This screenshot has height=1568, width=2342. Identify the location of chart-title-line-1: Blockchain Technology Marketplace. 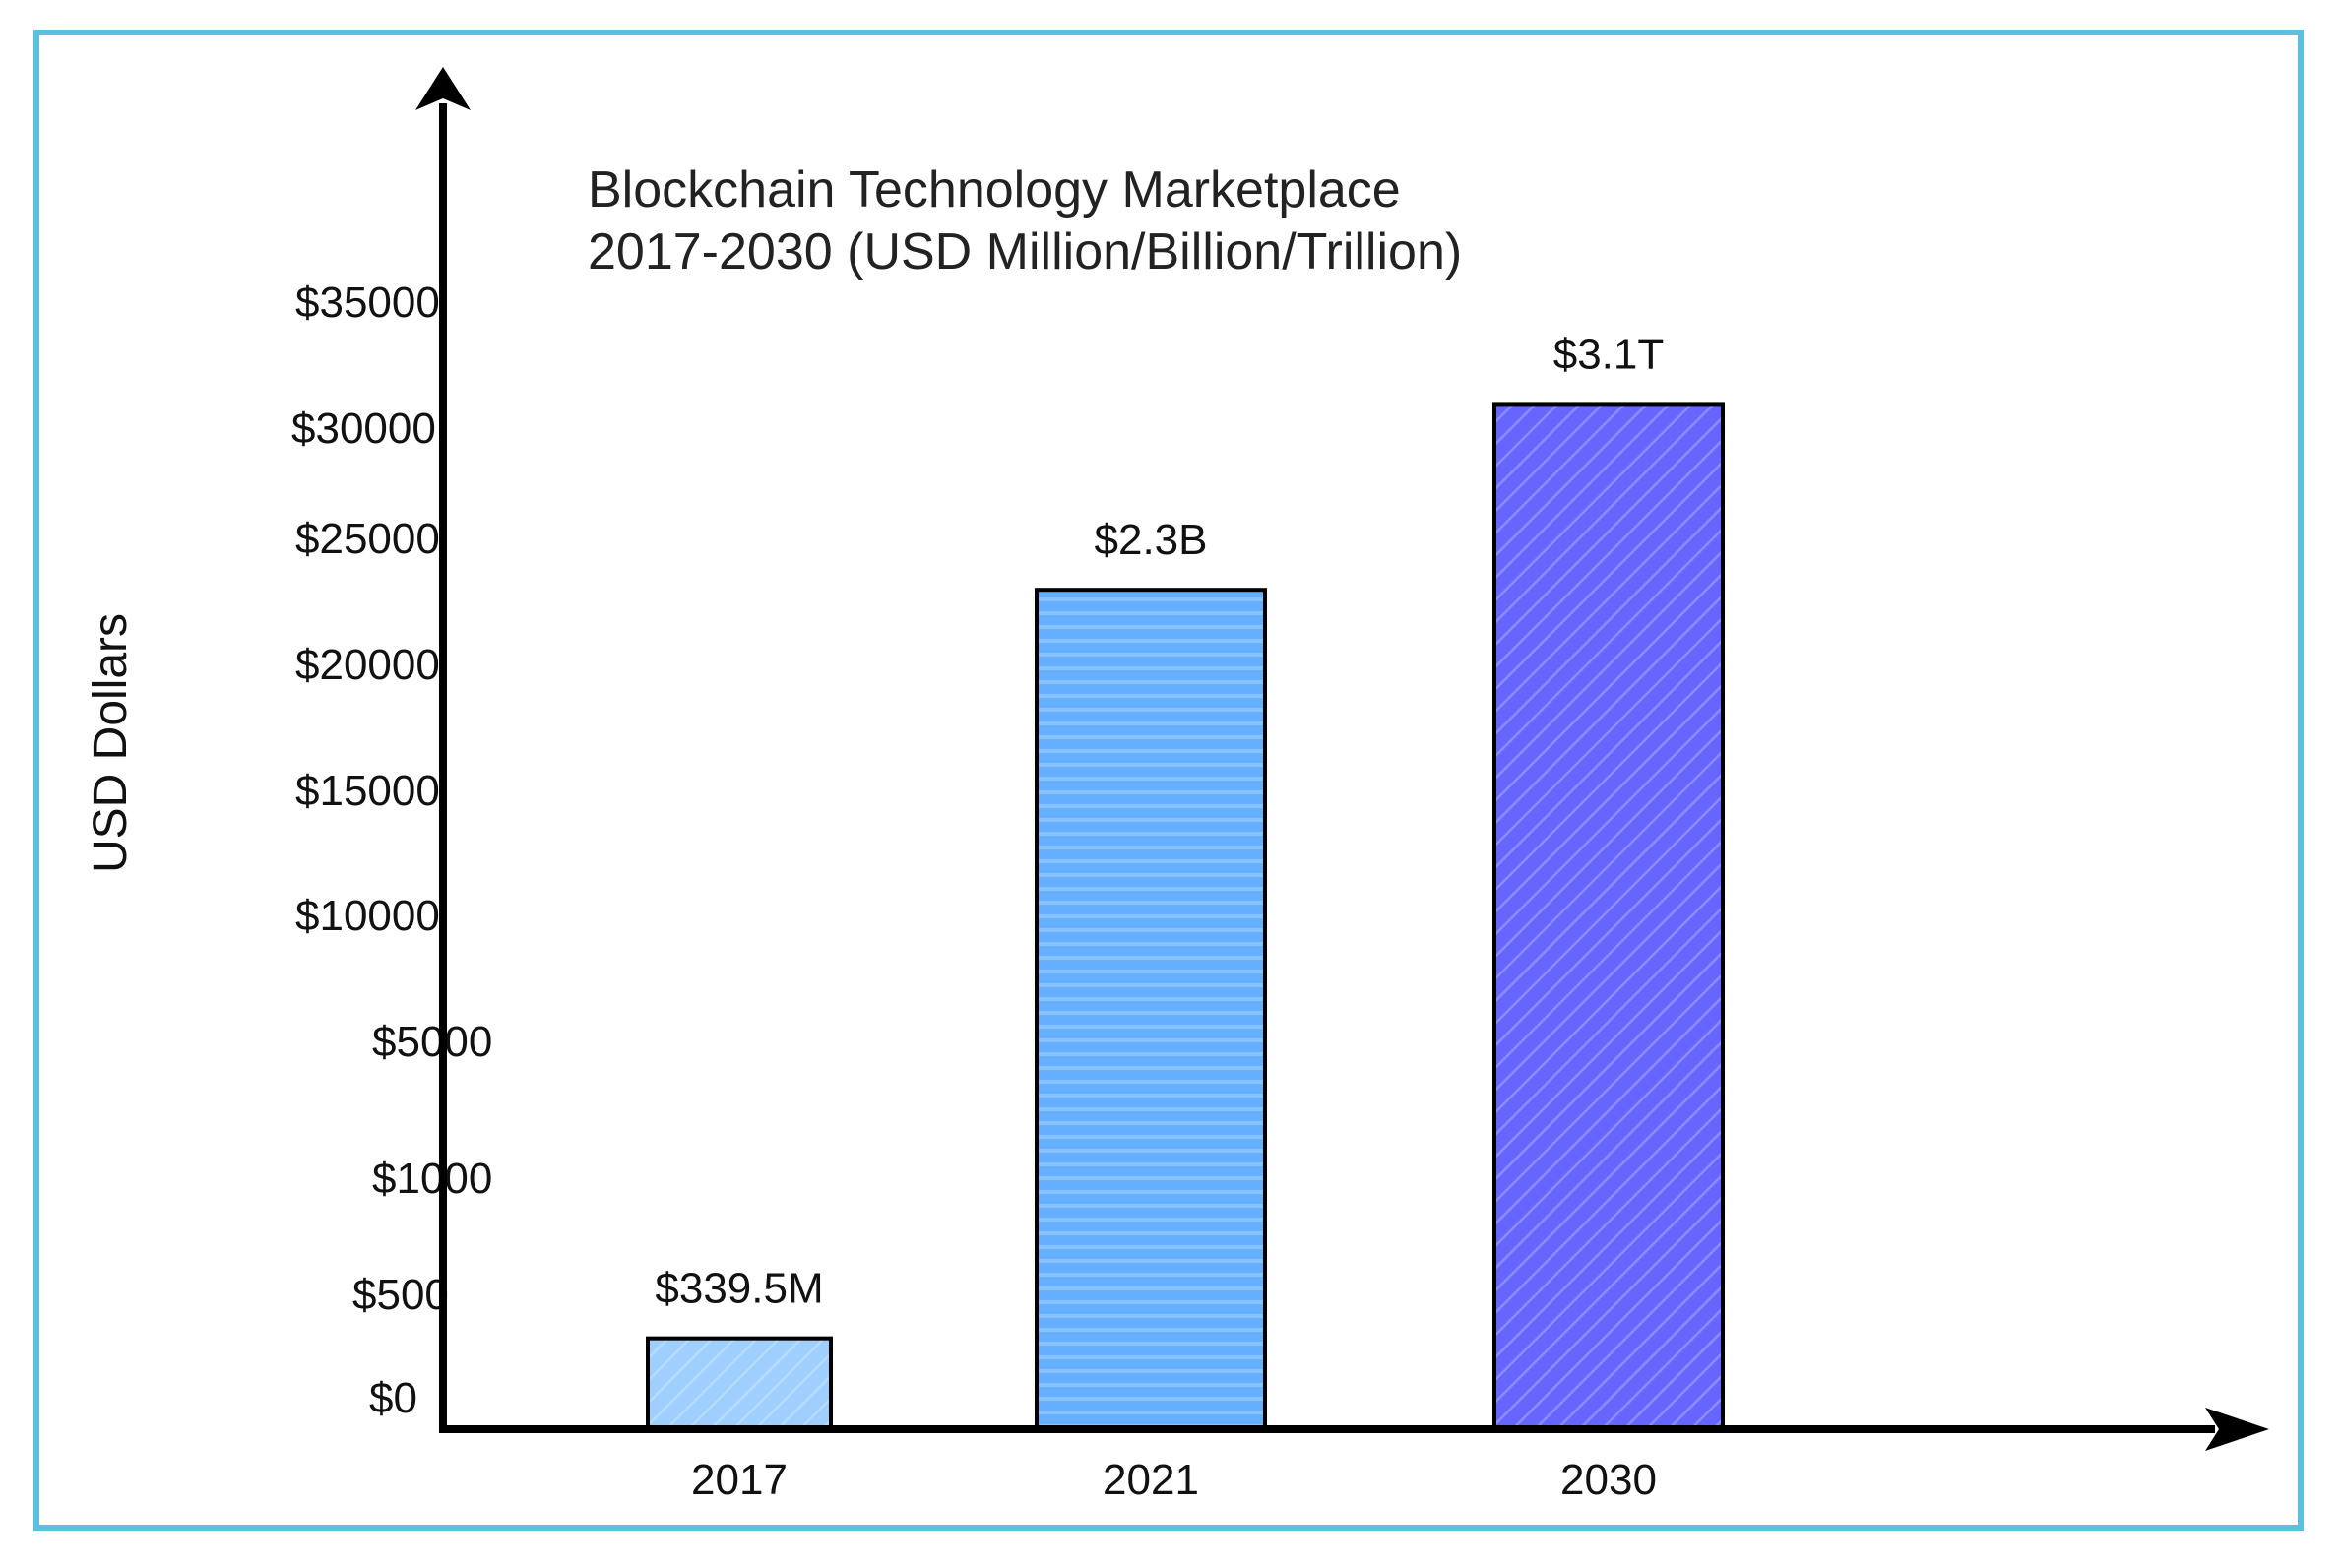
(994, 190).